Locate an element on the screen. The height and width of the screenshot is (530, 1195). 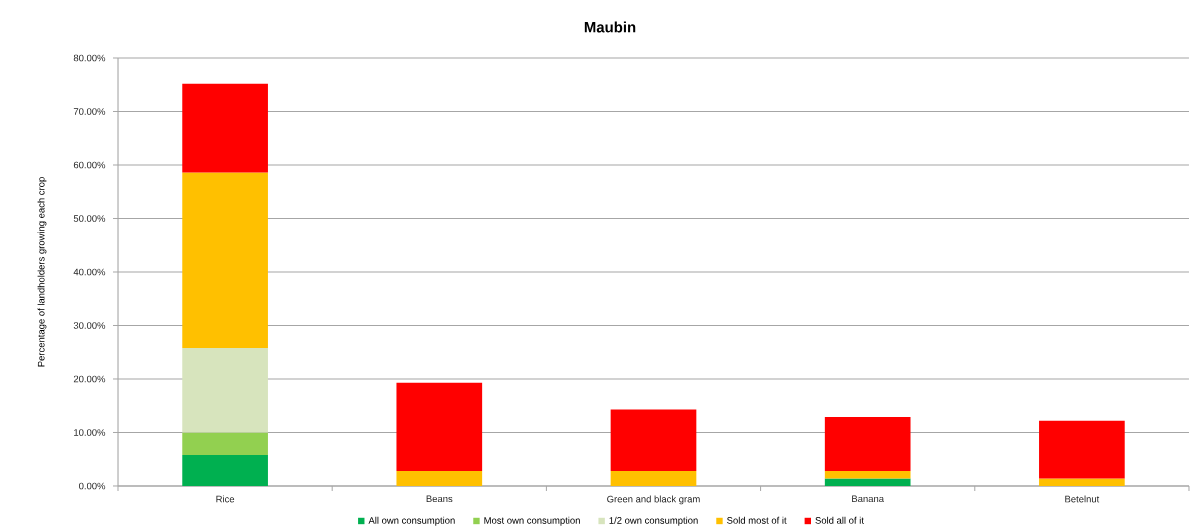
x-tick-label: Banana is located at coordinates (868, 499).